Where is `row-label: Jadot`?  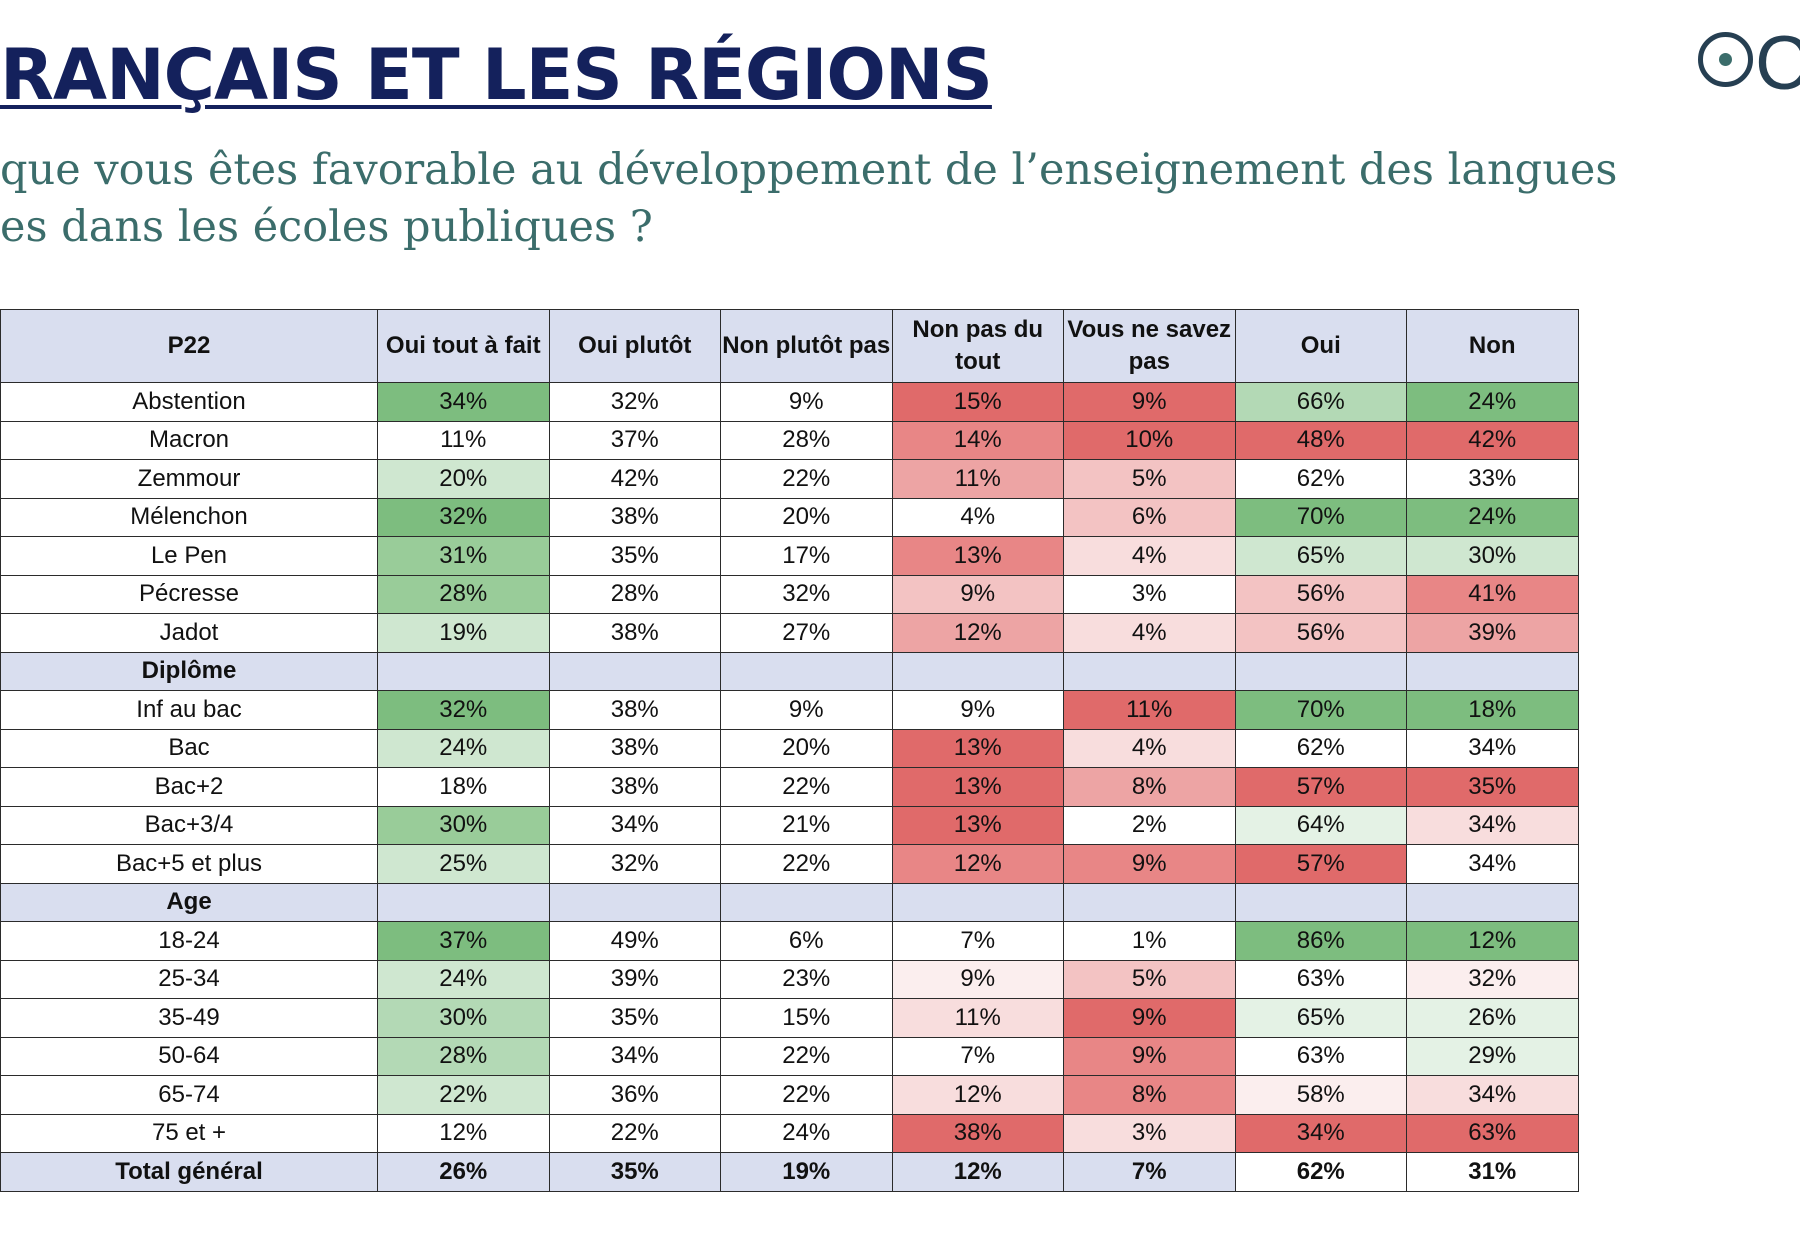
row-label: Jadot is located at coordinates (189, 633).